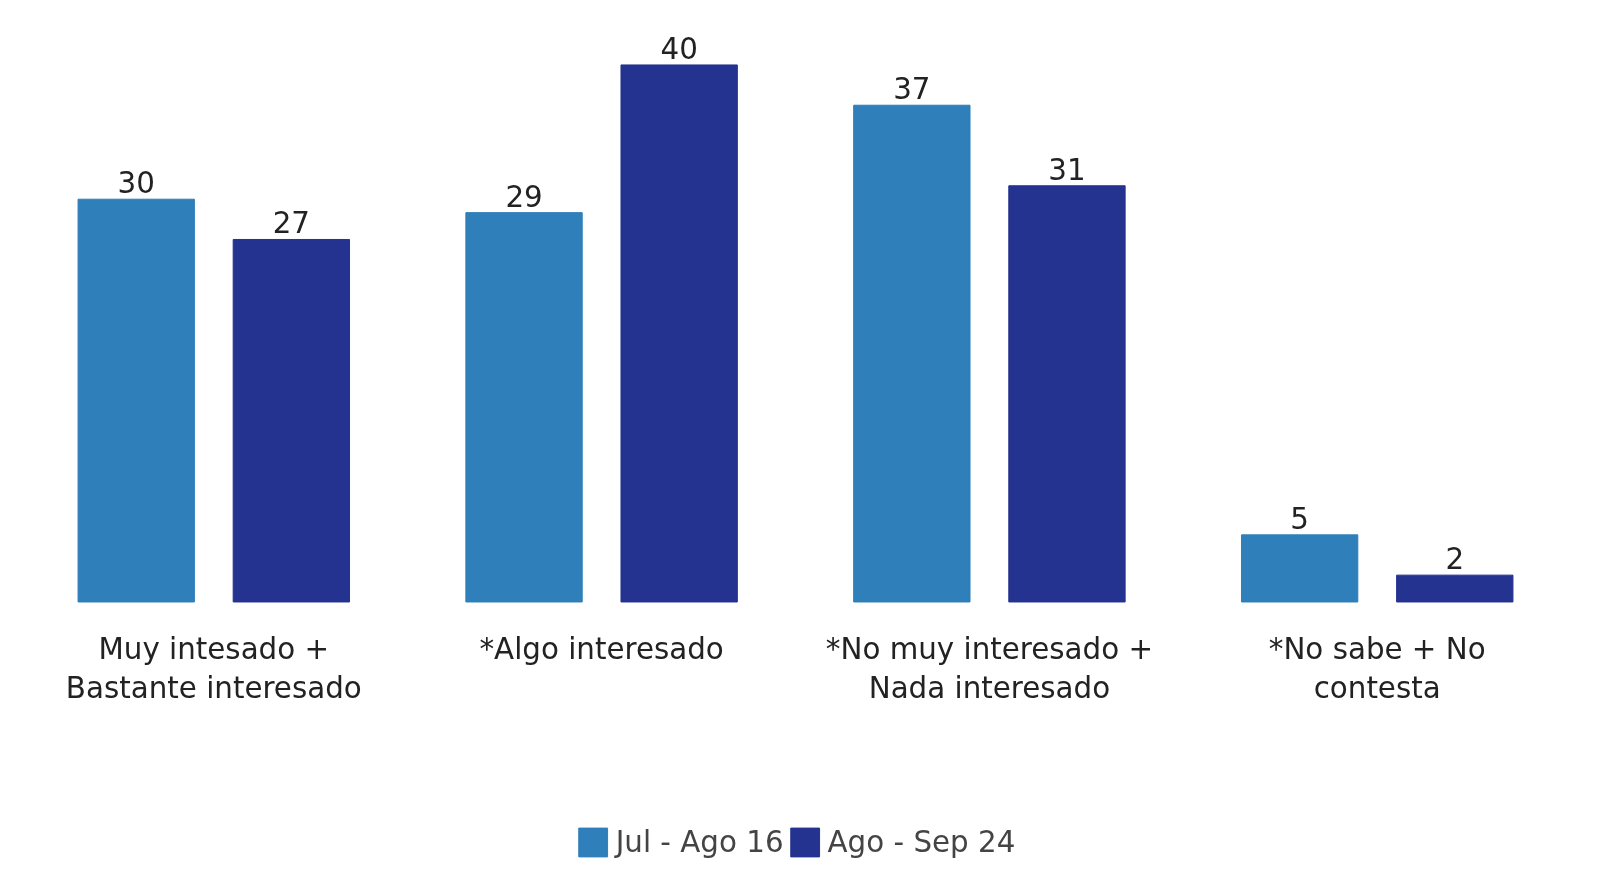 The height and width of the screenshot is (890, 1608). I want to click on data-label: 40, so click(679, 48).